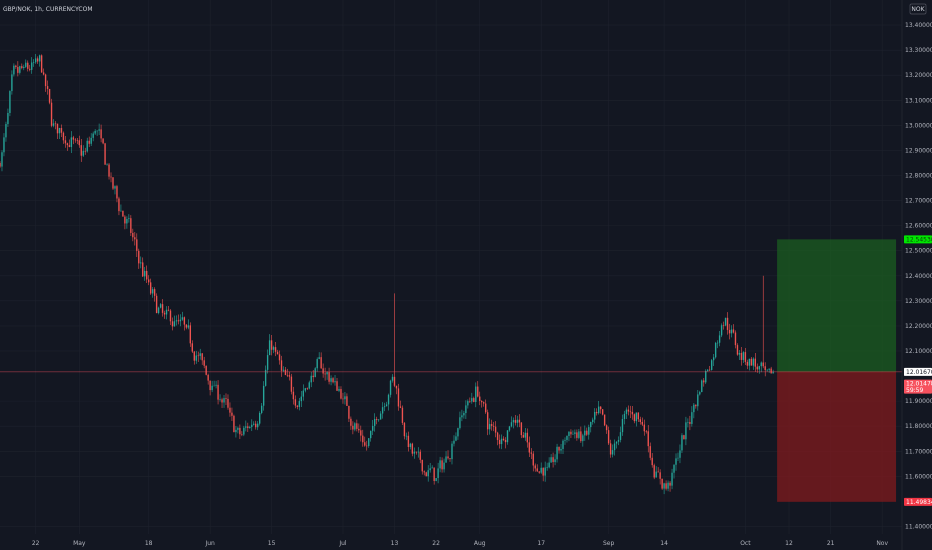 The image size is (932, 550). What do you see at coordinates (480, 543) in the screenshot?
I see `x-tick-label: Aug` at bounding box center [480, 543].